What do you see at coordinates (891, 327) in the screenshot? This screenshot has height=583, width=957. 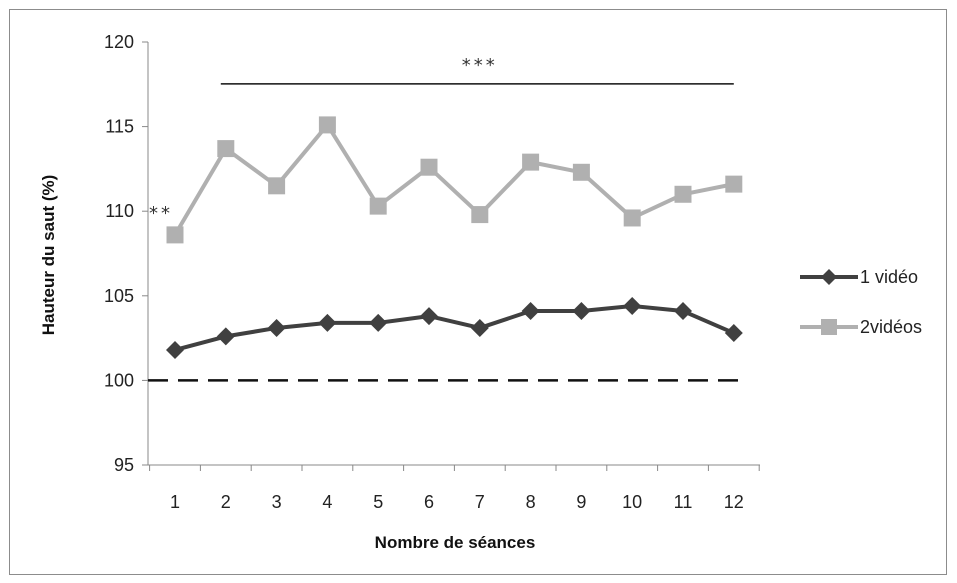 I see `legend-label: 2vidéos` at bounding box center [891, 327].